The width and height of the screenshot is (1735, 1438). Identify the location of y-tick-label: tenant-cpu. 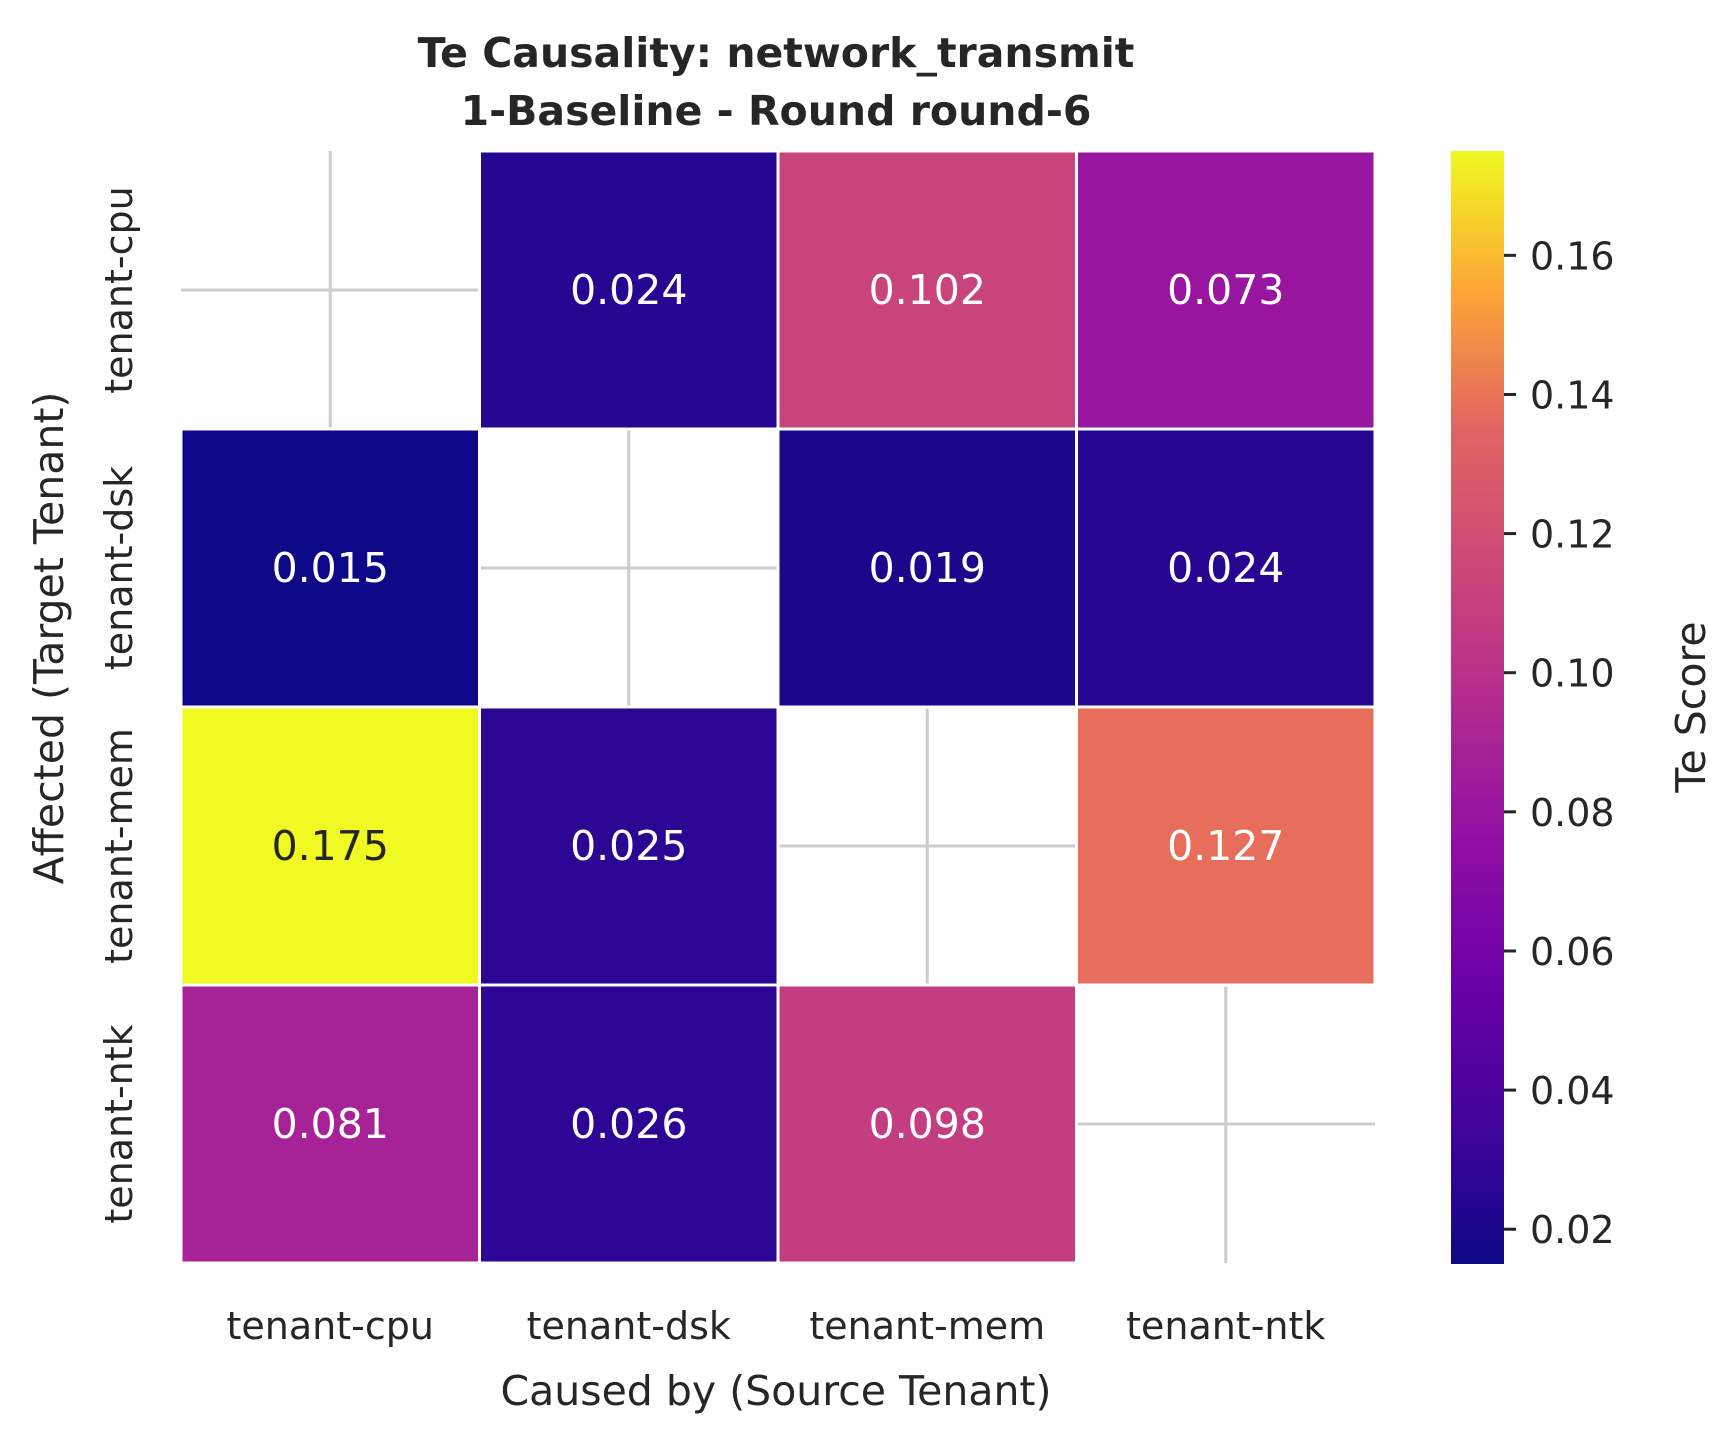
(119, 289).